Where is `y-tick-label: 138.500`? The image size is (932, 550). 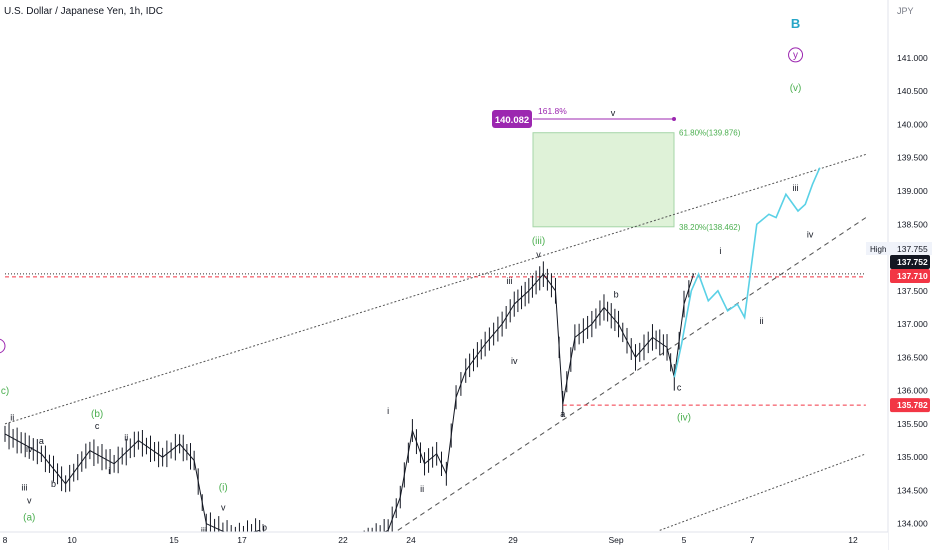 y-tick-label: 138.500 is located at coordinates (912, 224).